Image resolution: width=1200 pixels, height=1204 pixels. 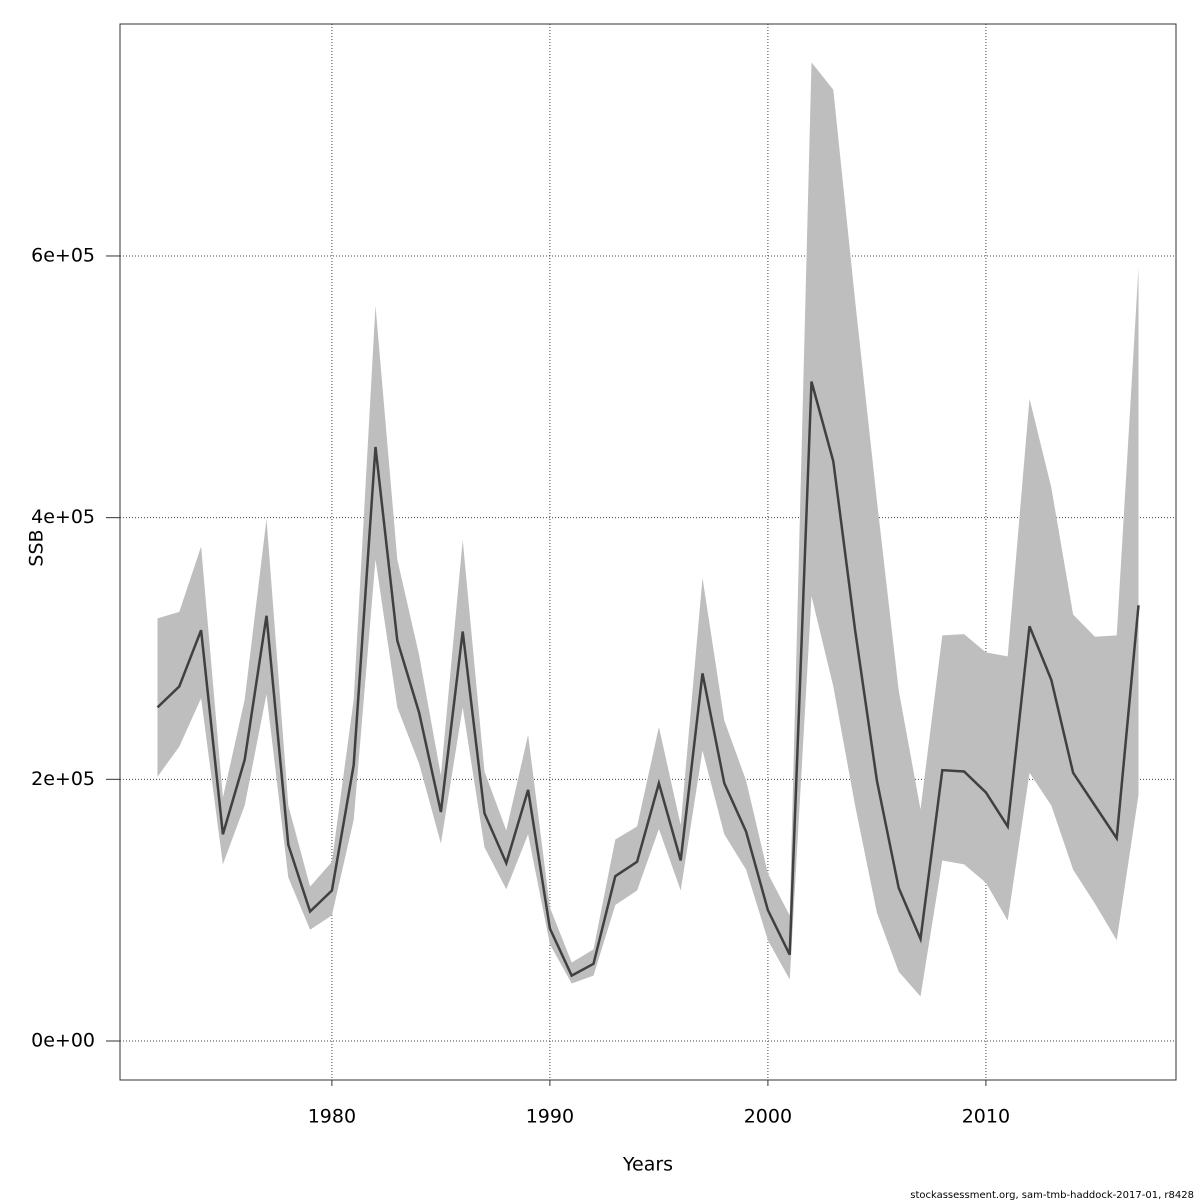 What do you see at coordinates (332, 1117) in the screenshot?
I see `x-tick-label: 1980` at bounding box center [332, 1117].